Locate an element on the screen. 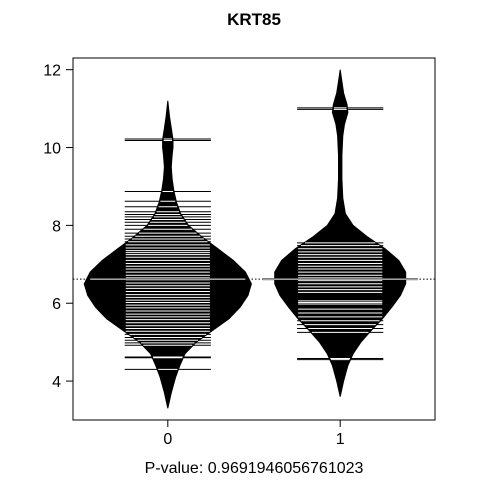  y-tick-label-6: 6 is located at coordinates (56, 304).